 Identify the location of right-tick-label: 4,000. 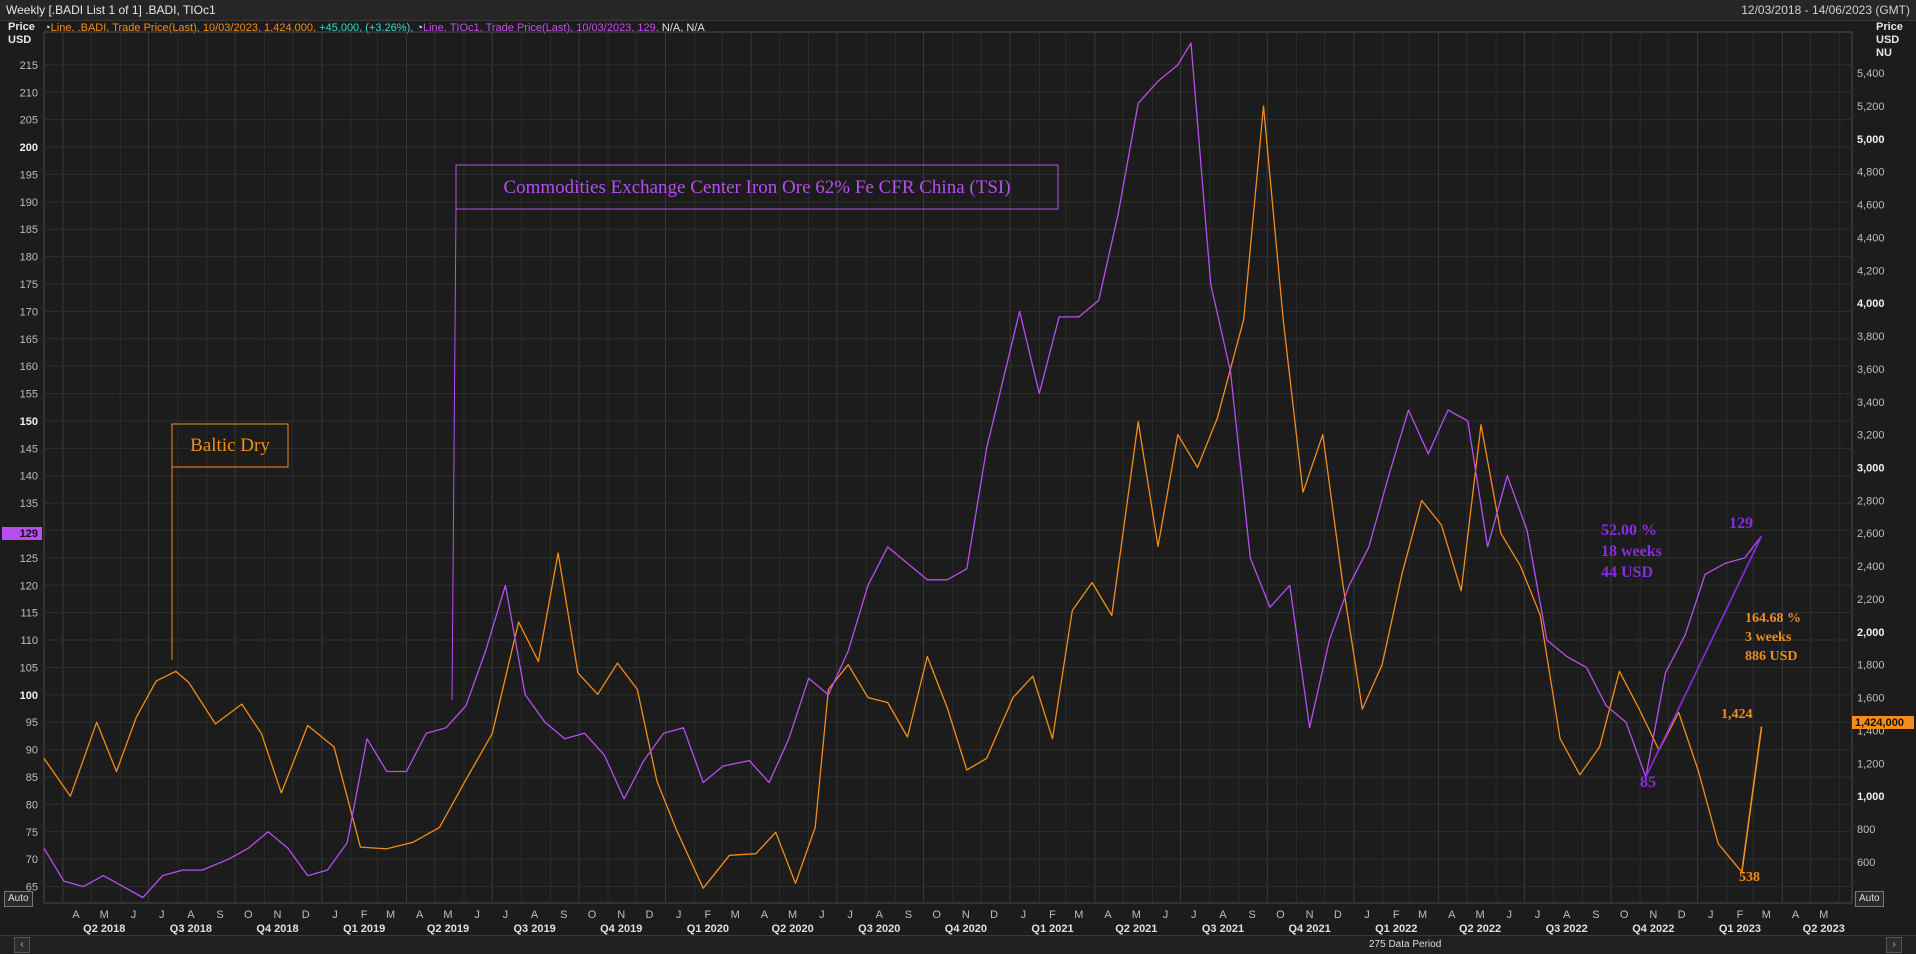
(1871, 304).